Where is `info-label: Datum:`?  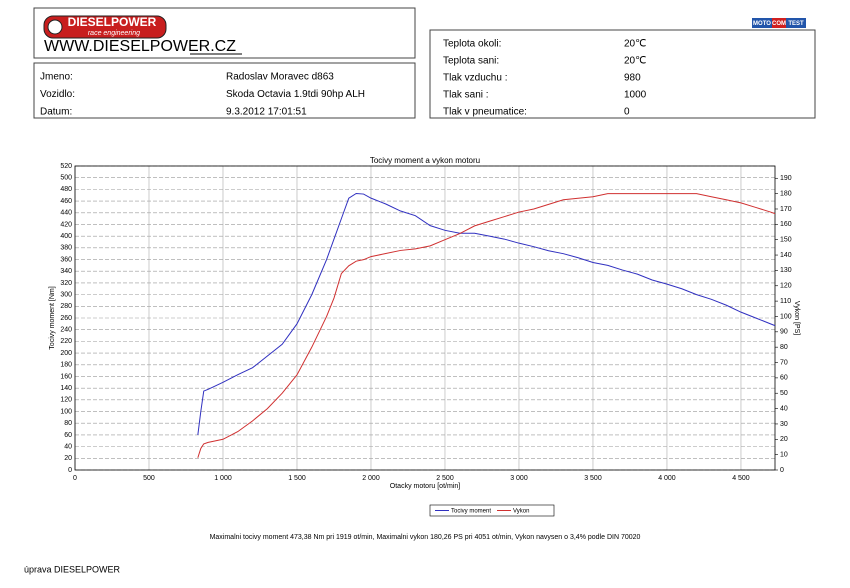
info-label: Datum: is located at coordinates (56, 112).